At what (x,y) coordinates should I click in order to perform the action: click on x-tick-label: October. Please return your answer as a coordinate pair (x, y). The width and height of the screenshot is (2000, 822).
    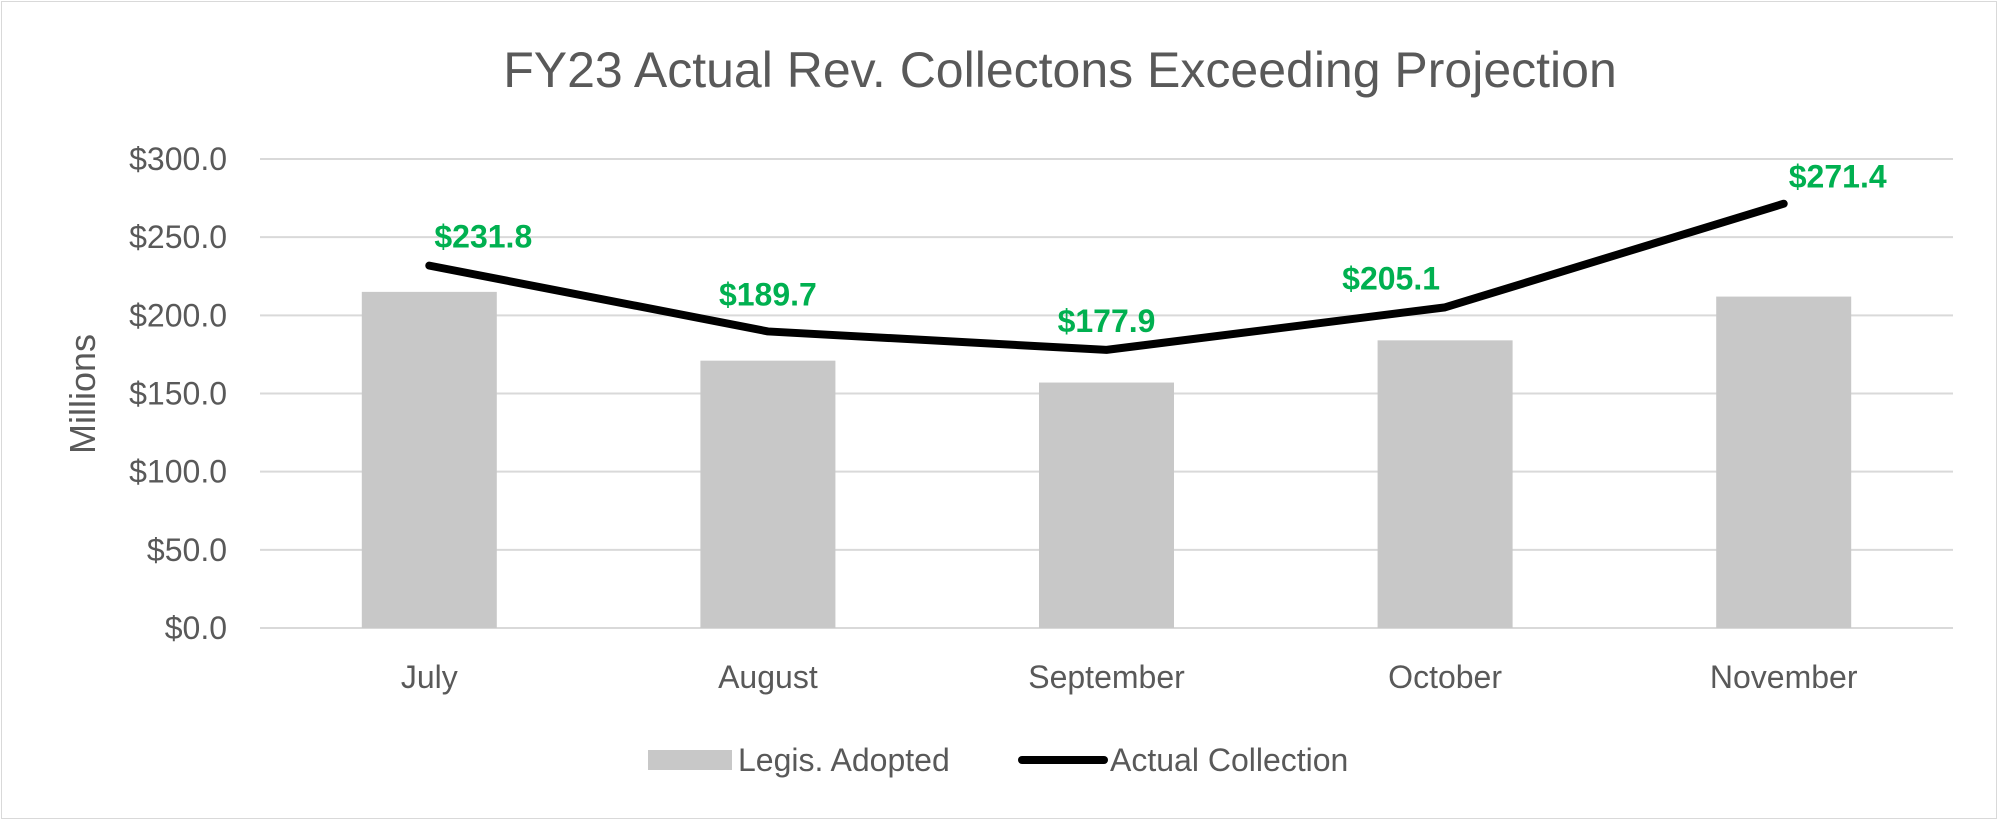
    Looking at the image, I should click on (1445, 677).